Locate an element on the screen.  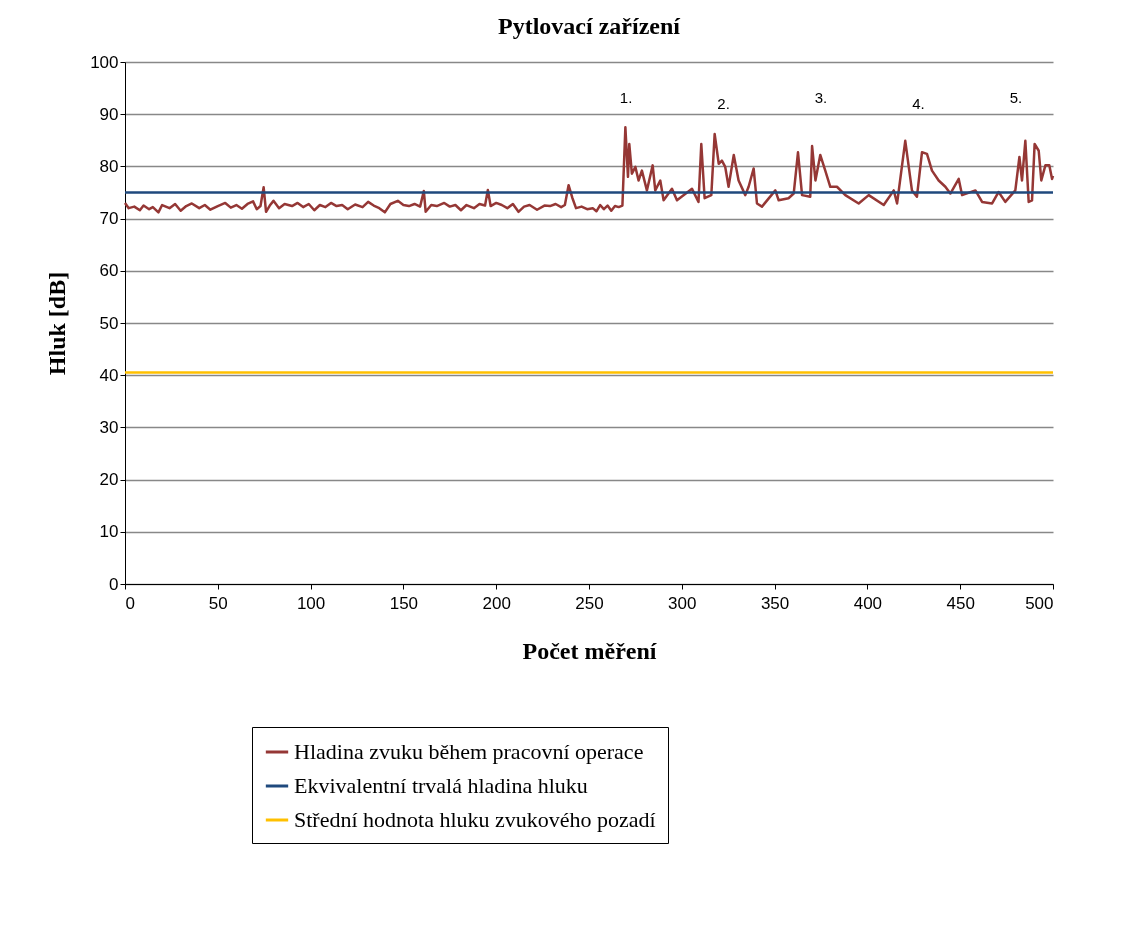
x-tick-label: 500 is located at coordinates (1039, 603).